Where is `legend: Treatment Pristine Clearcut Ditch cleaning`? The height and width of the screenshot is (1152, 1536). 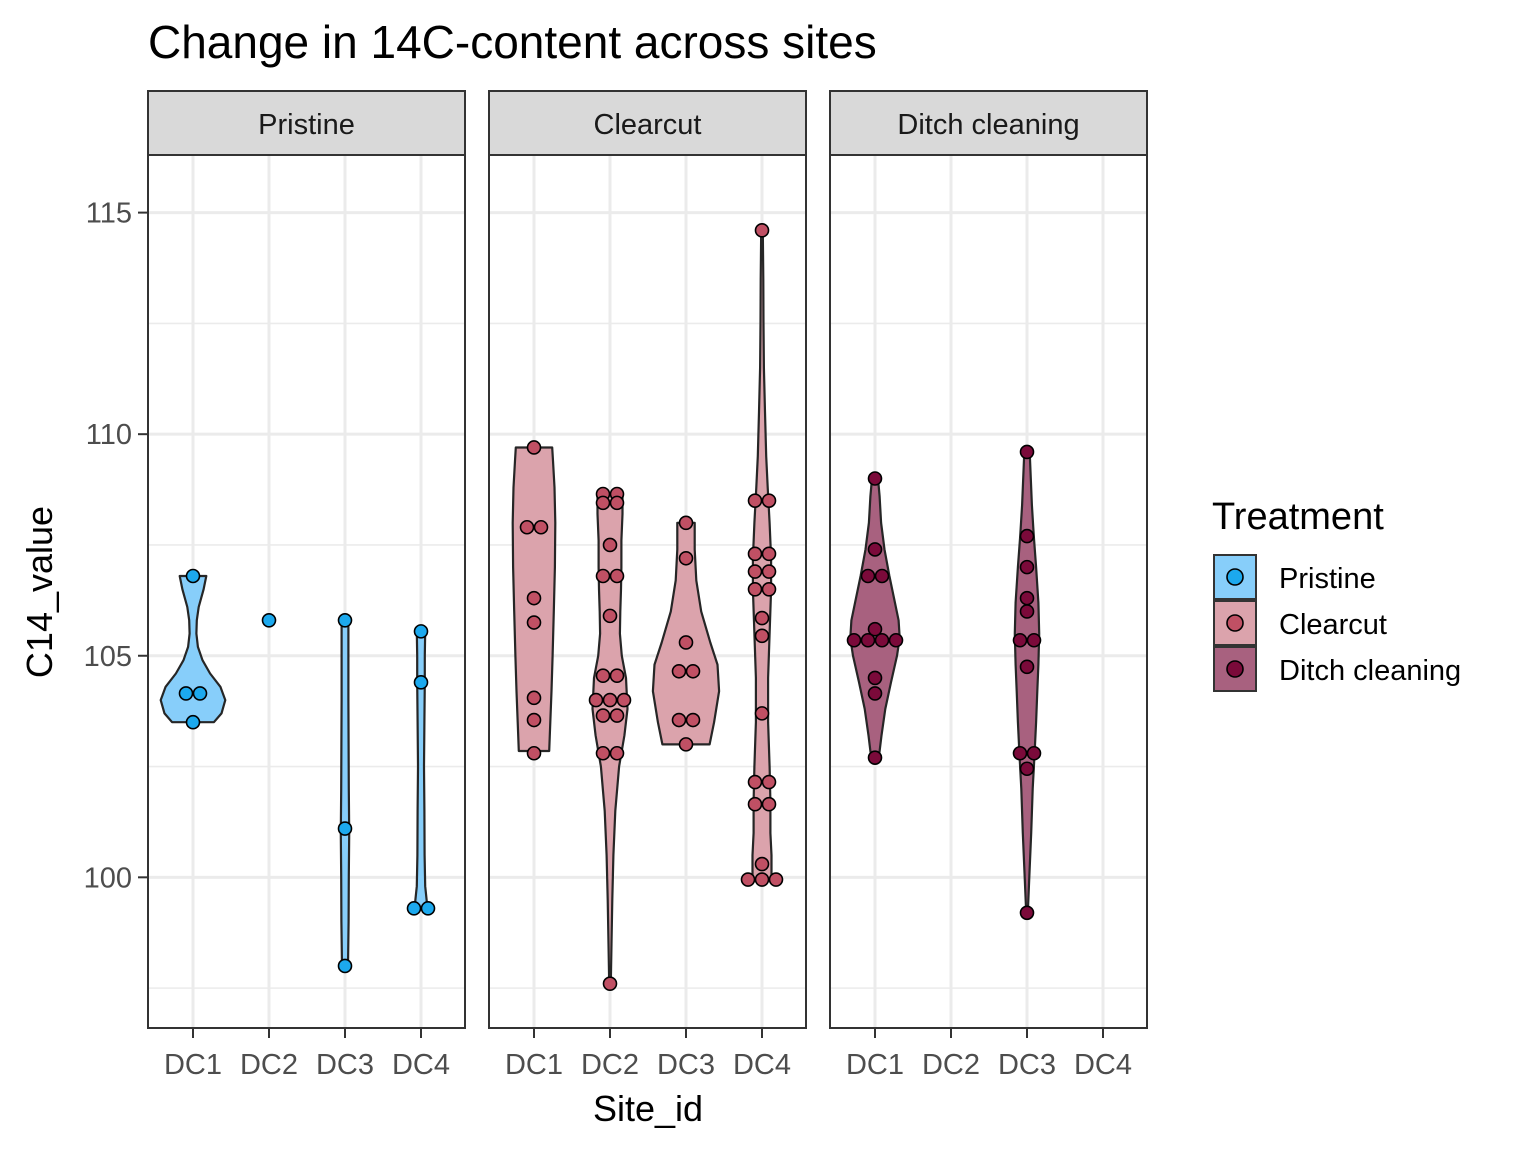
legend: Treatment Pristine Clearcut Ditch cleaning is located at coordinates (1336, 594).